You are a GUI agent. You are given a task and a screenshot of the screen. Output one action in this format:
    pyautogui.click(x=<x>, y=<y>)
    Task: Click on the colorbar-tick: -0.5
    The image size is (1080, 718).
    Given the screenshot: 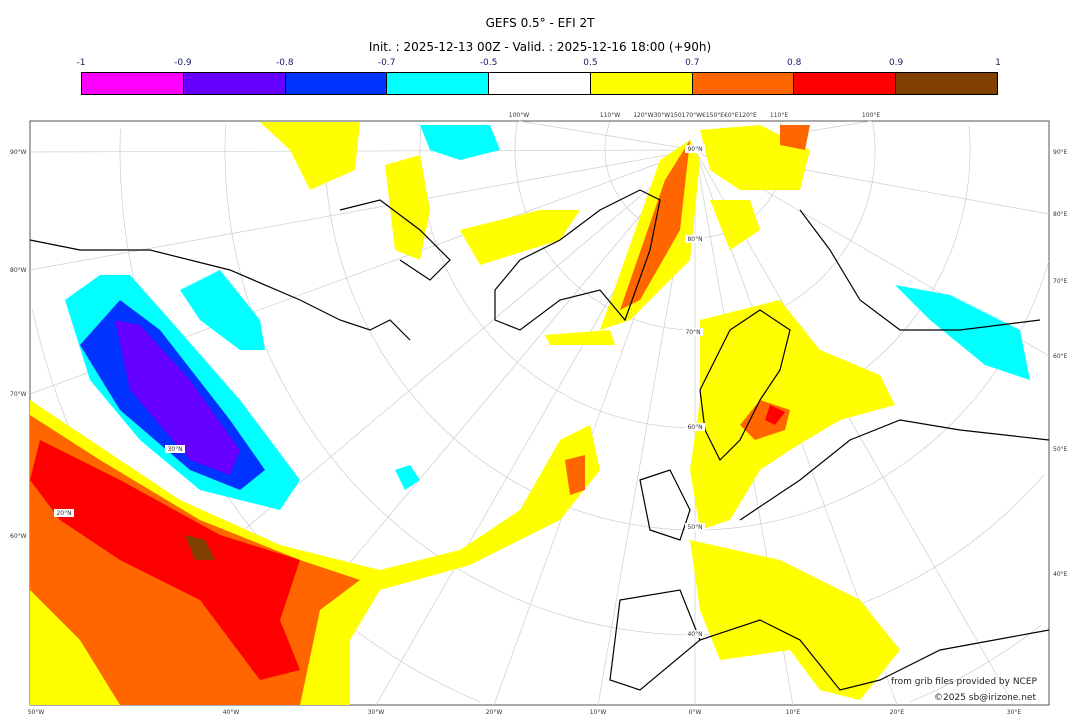 What is the action you would take?
    pyautogui.click(x=488, y=63)
    